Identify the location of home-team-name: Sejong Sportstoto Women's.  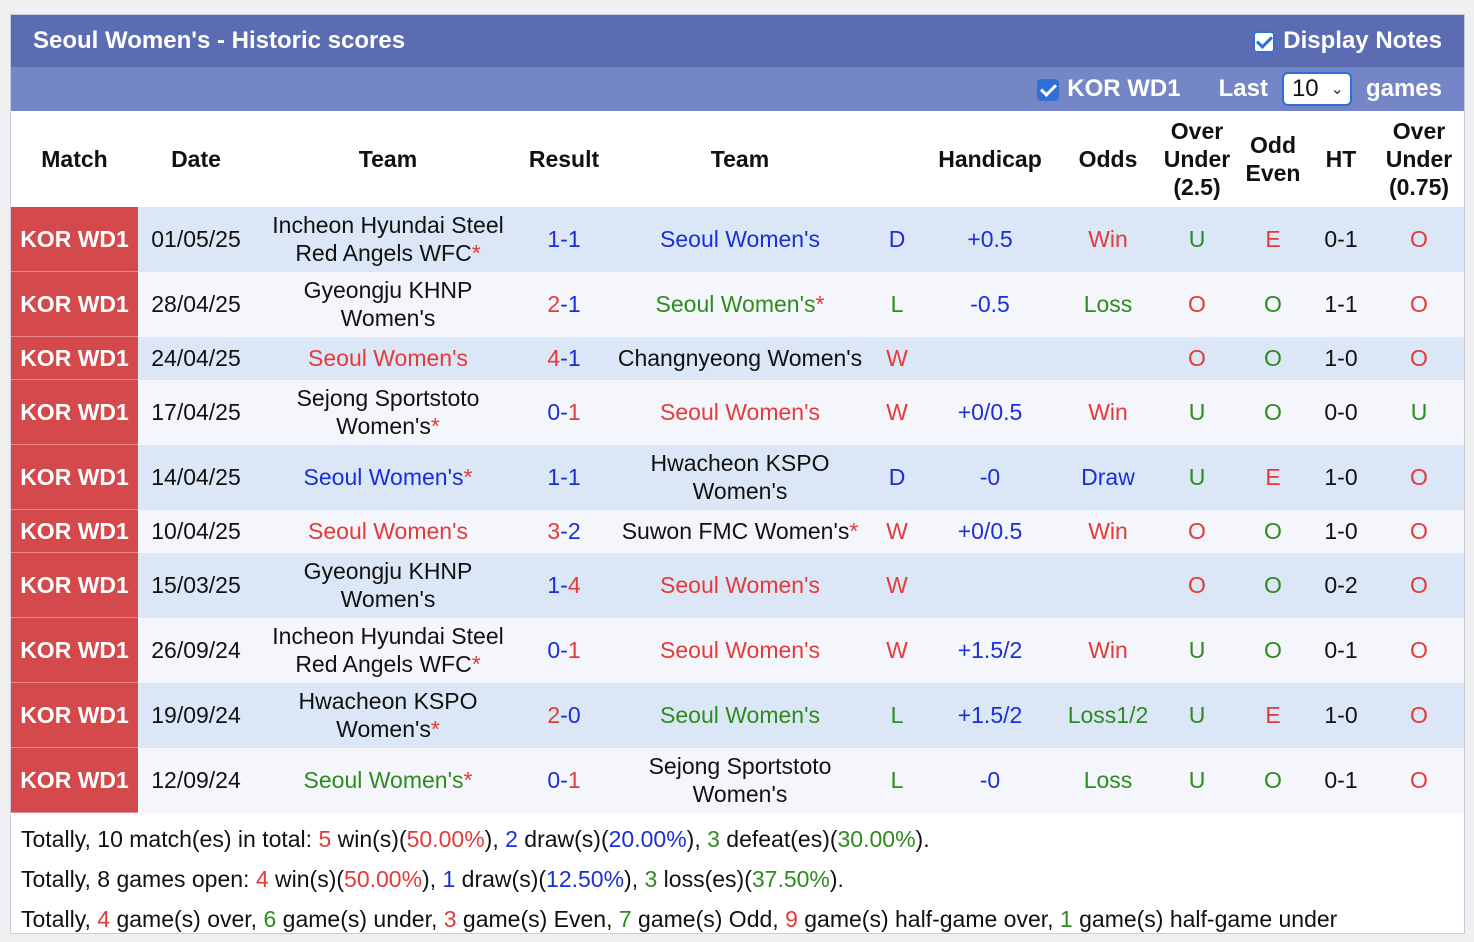
(388, 412).